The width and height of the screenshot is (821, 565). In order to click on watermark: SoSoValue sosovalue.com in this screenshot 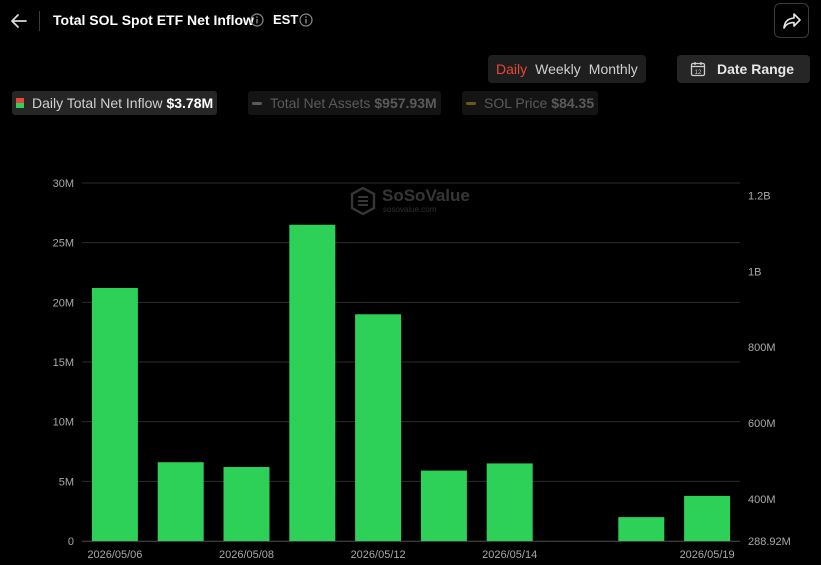, I will do `click(415, 201)`.